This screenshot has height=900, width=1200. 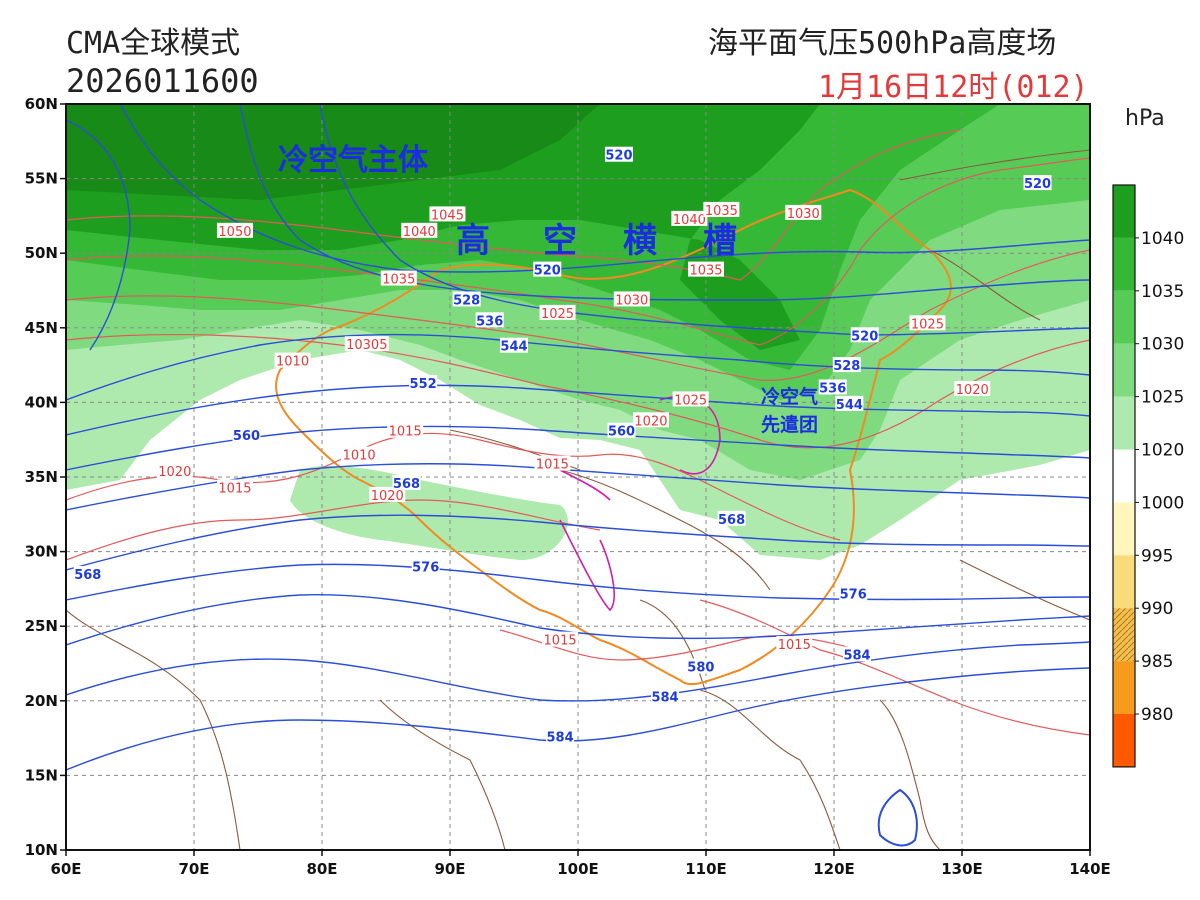 I want to click on lon-axis: 60E 70E 80E 90E 100E 110E 120E 130E 140E, so click(x=580, y=864).